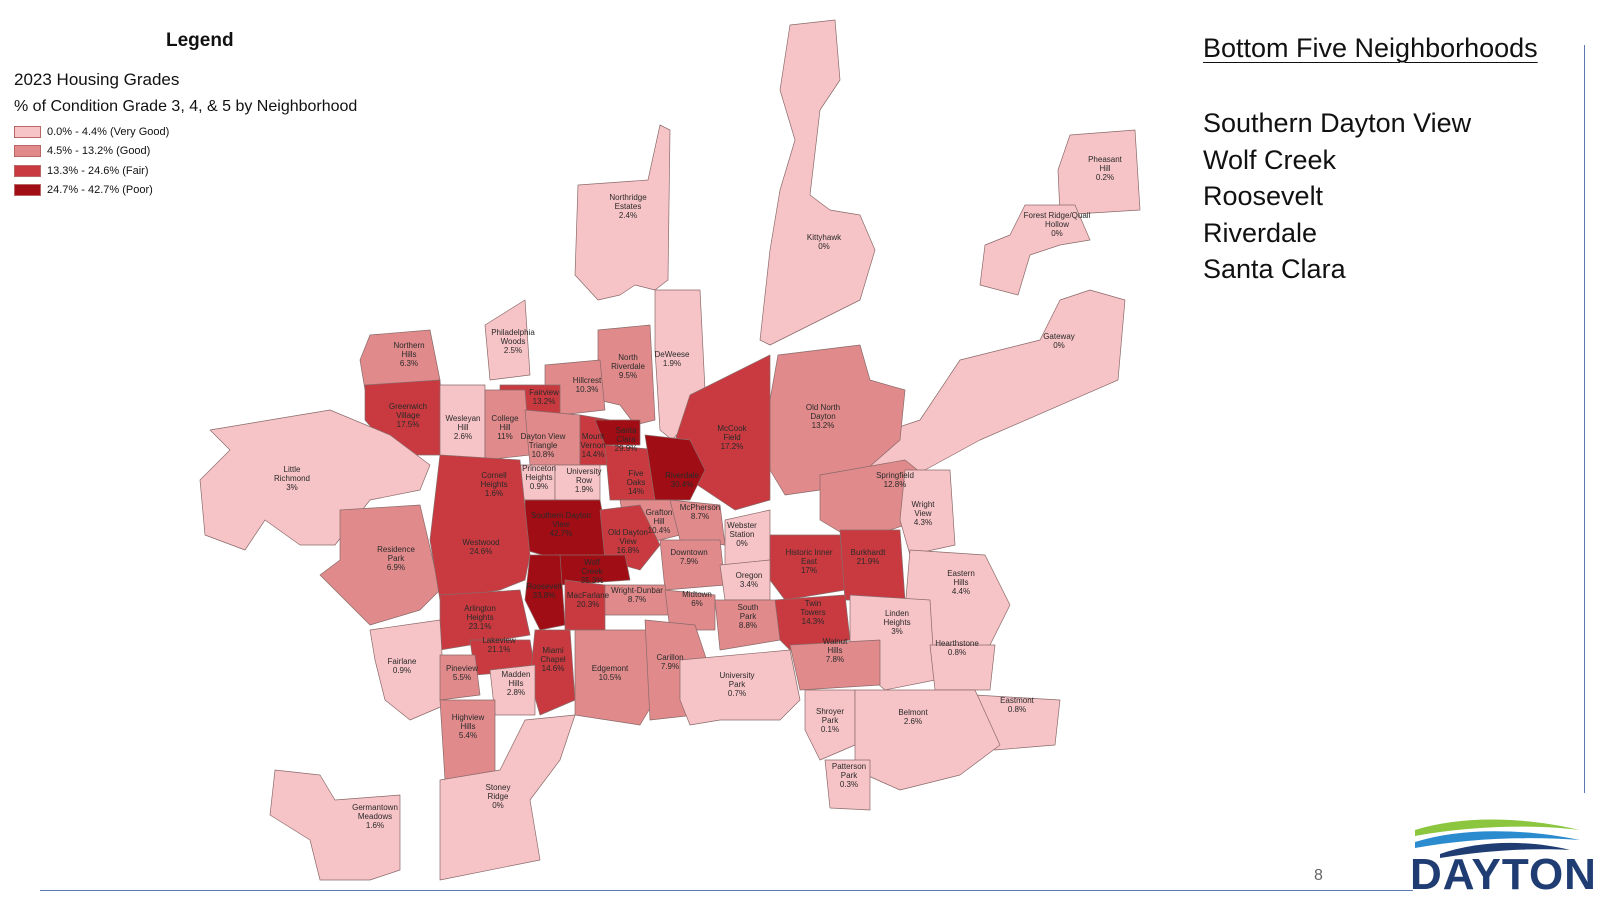 The width and height of the screenshot is (1600, 905). I want to click on label-five-oaks: Five Oaks 14%, so click(636, 482).